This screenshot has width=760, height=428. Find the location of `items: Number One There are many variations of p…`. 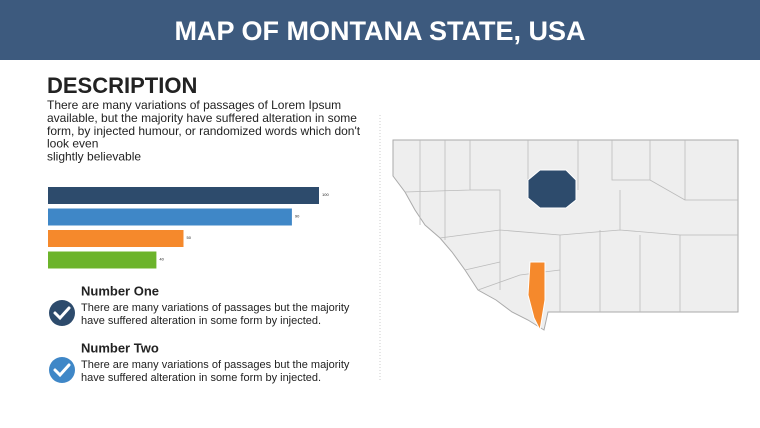

items: Number One There are many variations of p… is located at coordinates (199, 333).